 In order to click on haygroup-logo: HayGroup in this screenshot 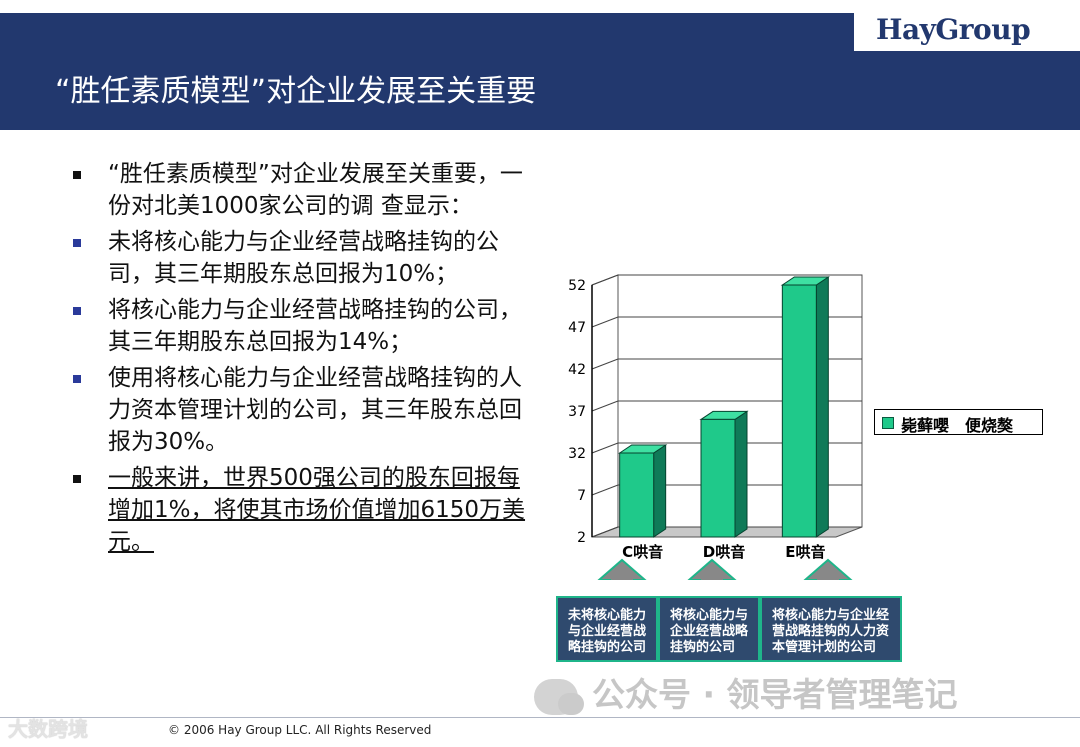, I will do `click(953, 29)`.